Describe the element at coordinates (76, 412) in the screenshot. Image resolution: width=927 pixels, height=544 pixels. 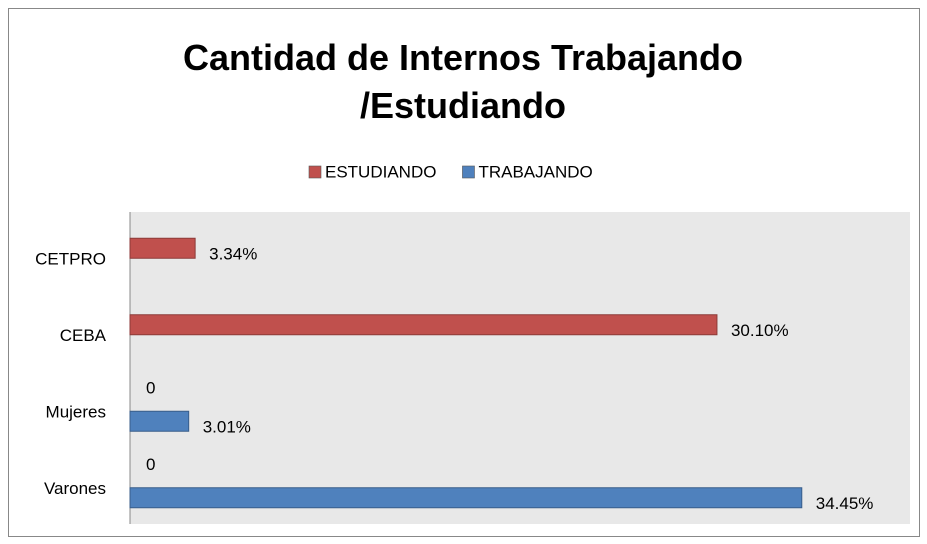
I see `y-tick-label: Mujeres` at that location.